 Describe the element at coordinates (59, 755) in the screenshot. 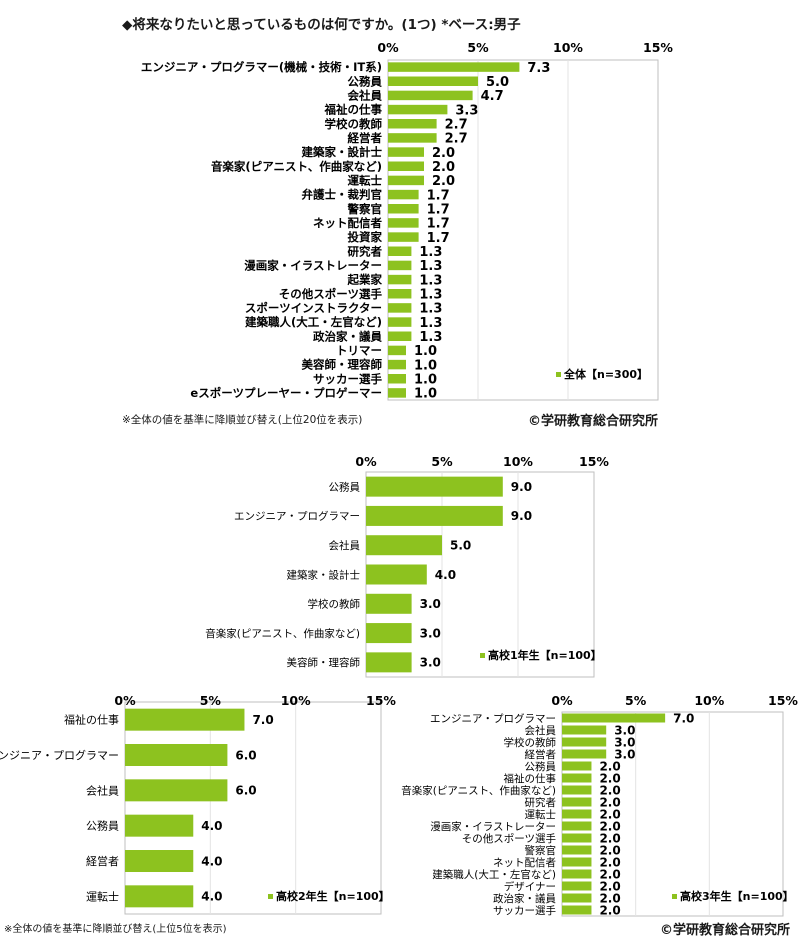

I see `category-label: エンジニア・プログラマー` at that location.